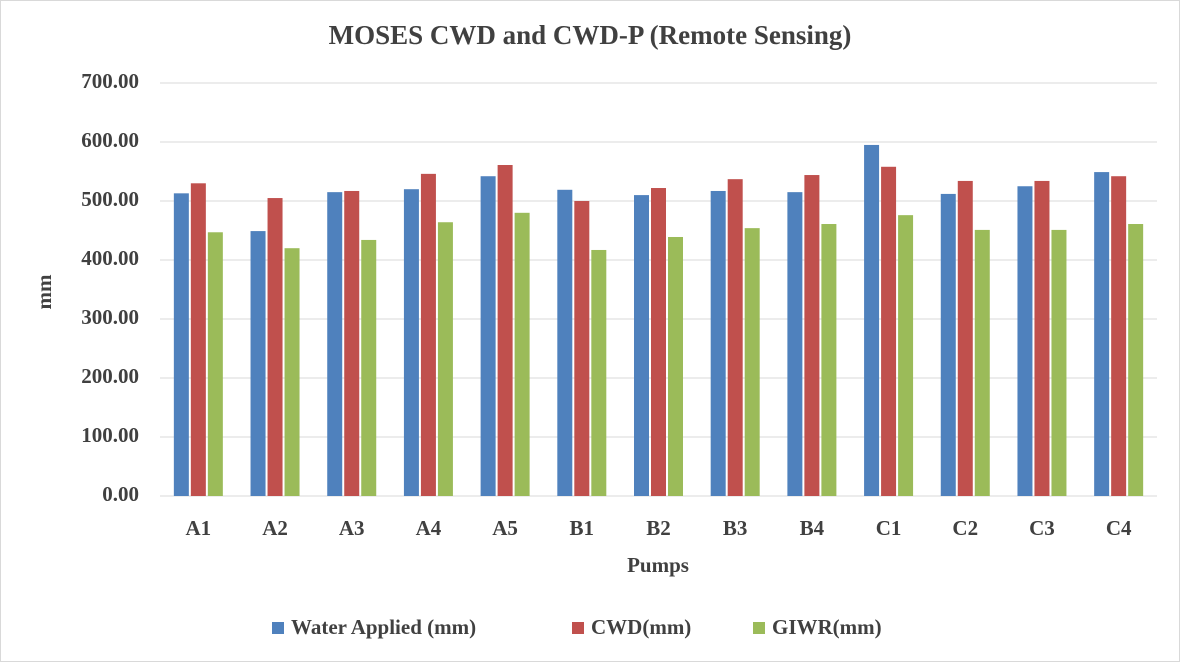  What do you see at coordinates (44, 291) in the screenshot?
I see `y-axis-label: mm` at bounding box center [44, 291].